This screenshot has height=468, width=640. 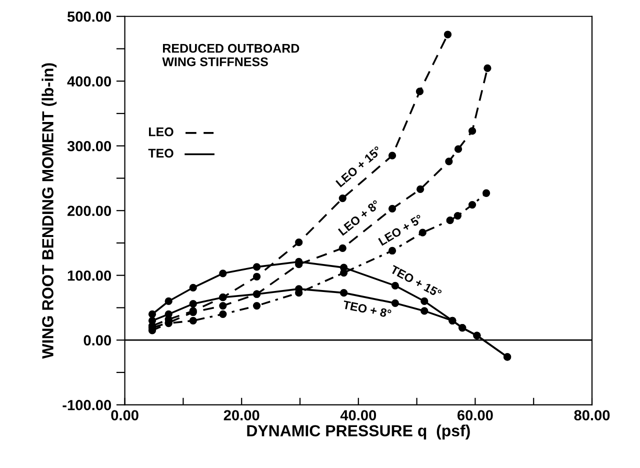 What do you see at coordinates (401, 230) in the screenshot?
I see `text: LEO + 5°` at bounding box center [401, 230].